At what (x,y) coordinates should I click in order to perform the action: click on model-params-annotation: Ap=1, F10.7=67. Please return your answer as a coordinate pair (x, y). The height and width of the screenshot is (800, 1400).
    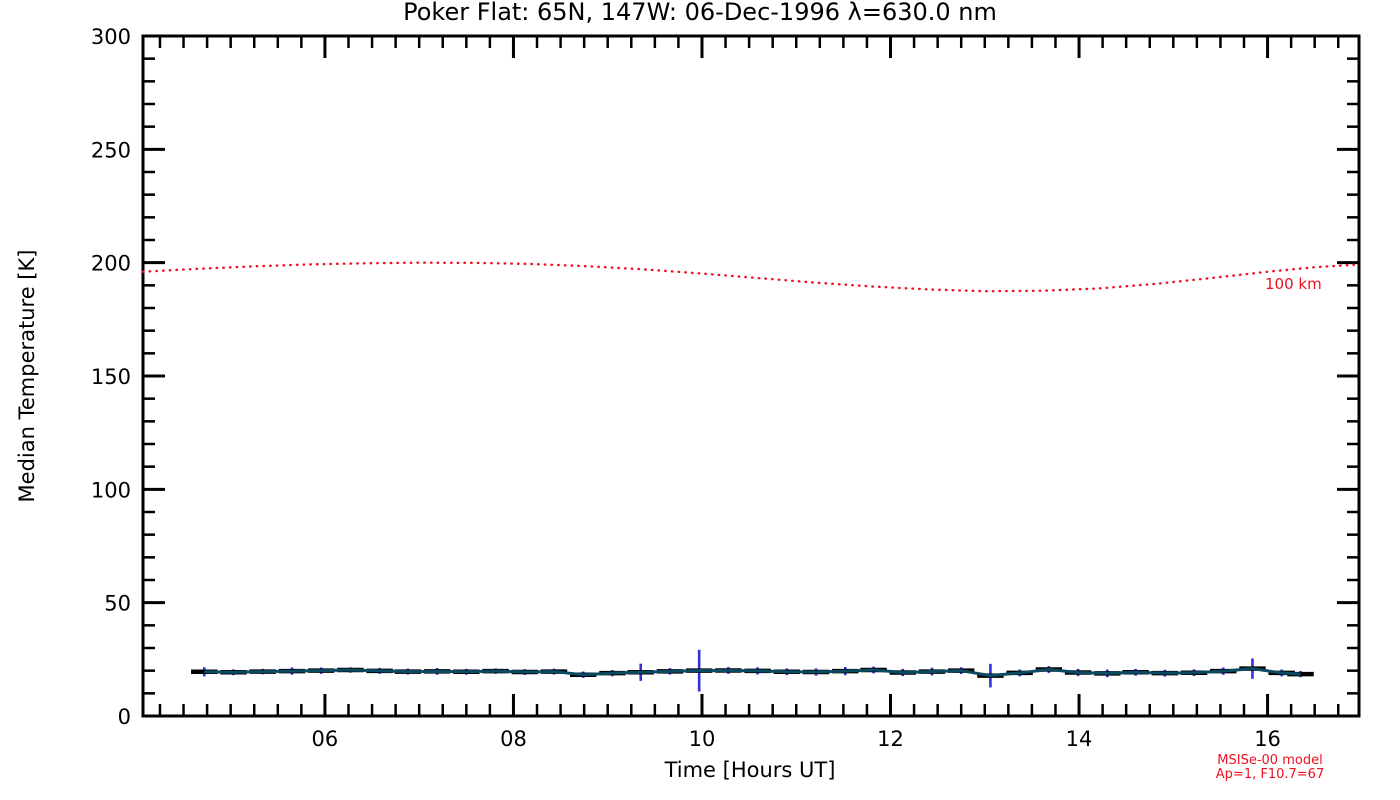
    Looking at the image, I should click on (1270, 774).